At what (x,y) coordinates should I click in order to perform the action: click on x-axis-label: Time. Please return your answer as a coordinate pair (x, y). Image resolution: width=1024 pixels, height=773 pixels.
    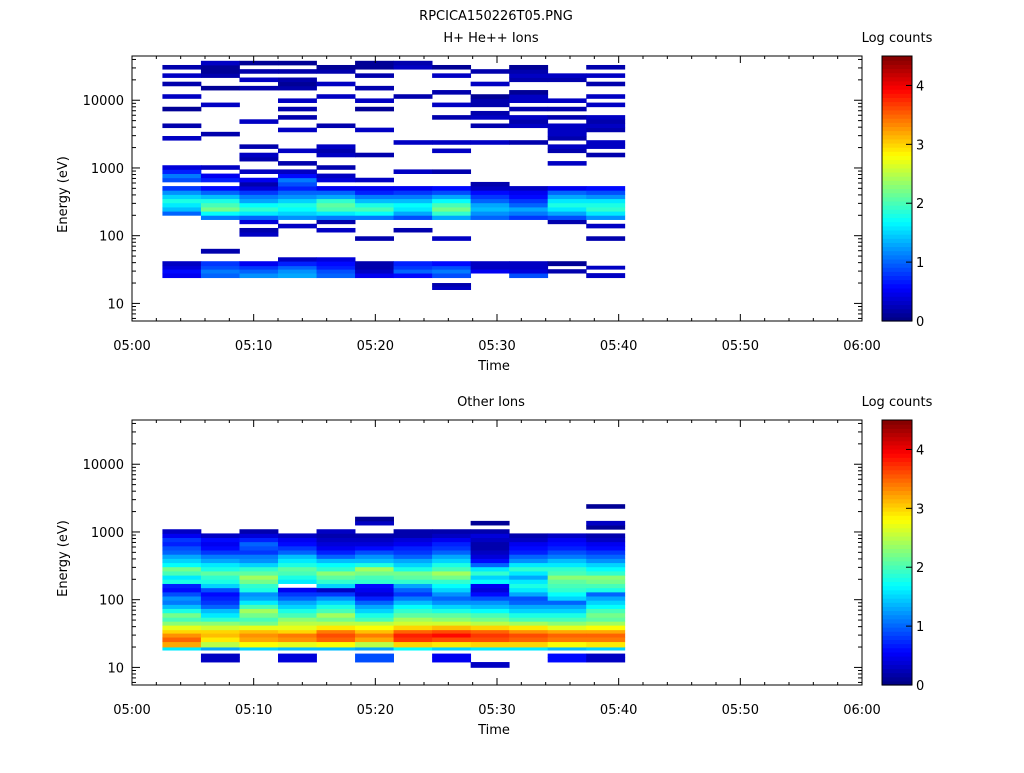
    Looking at the image, I should click on (493, 730).